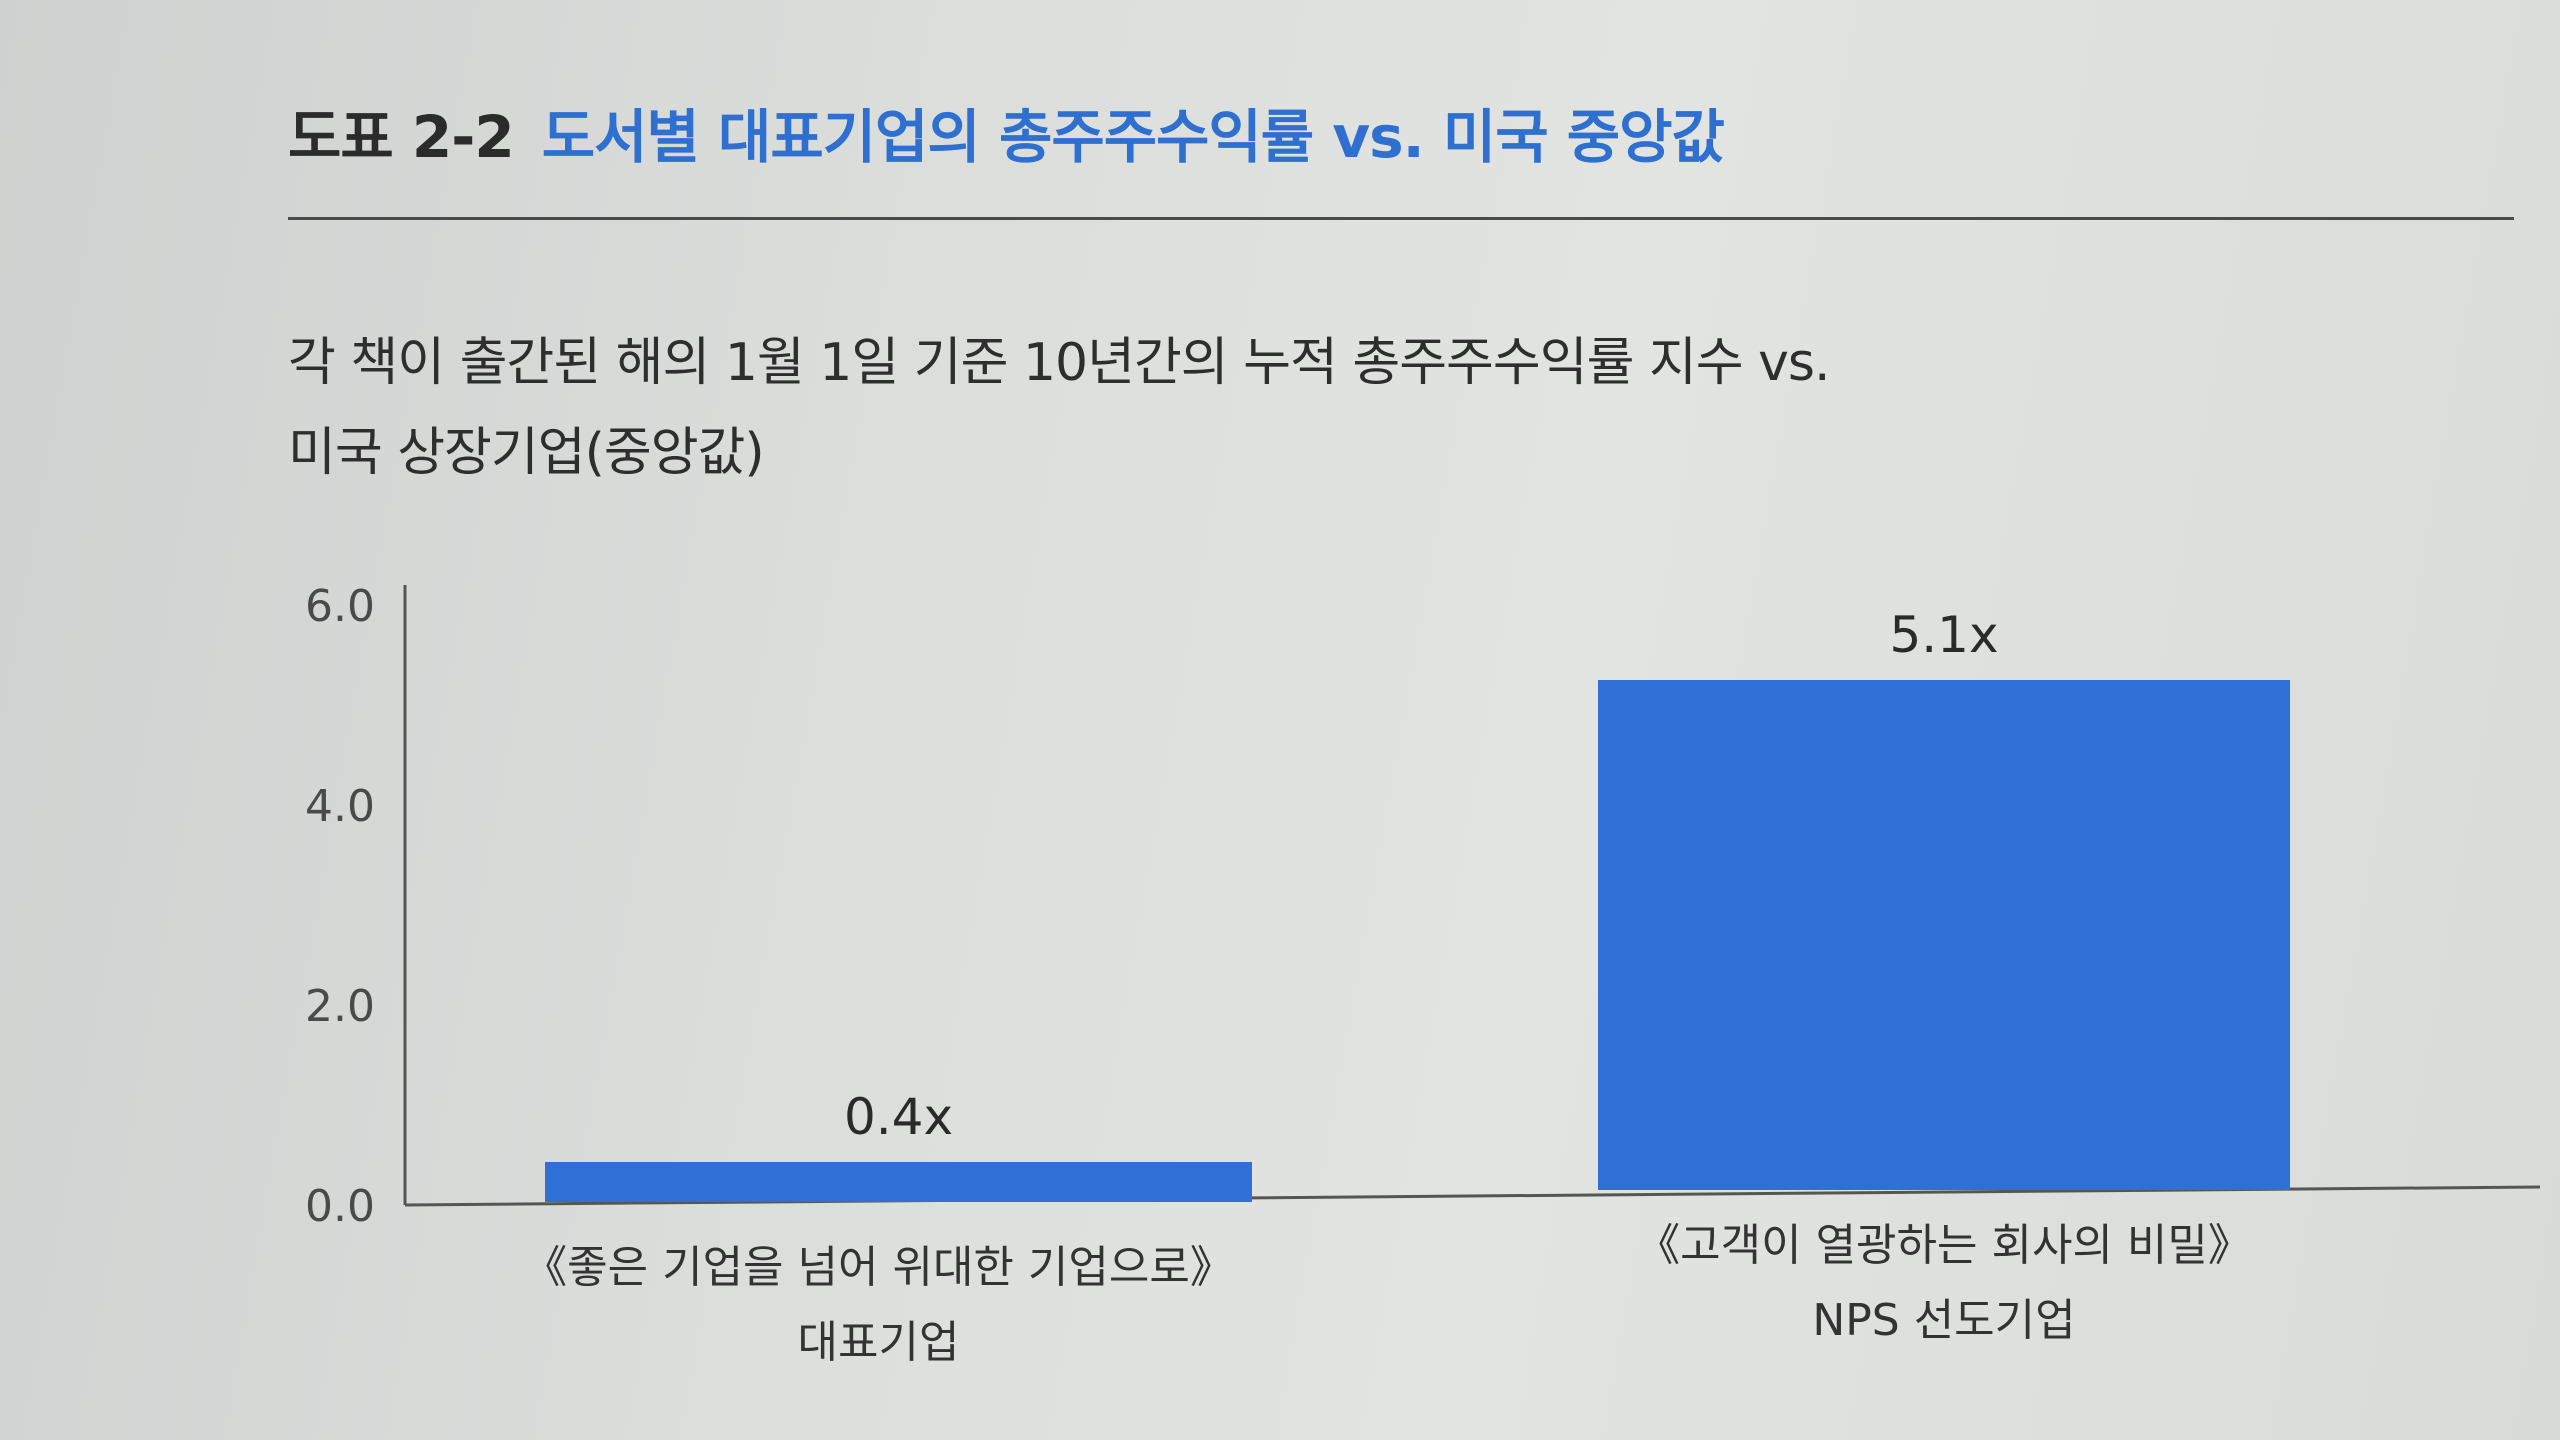  Describe the element at coordinates (340, 606) in the screenshot. I see `y-tick-label: 6.0` at that location.